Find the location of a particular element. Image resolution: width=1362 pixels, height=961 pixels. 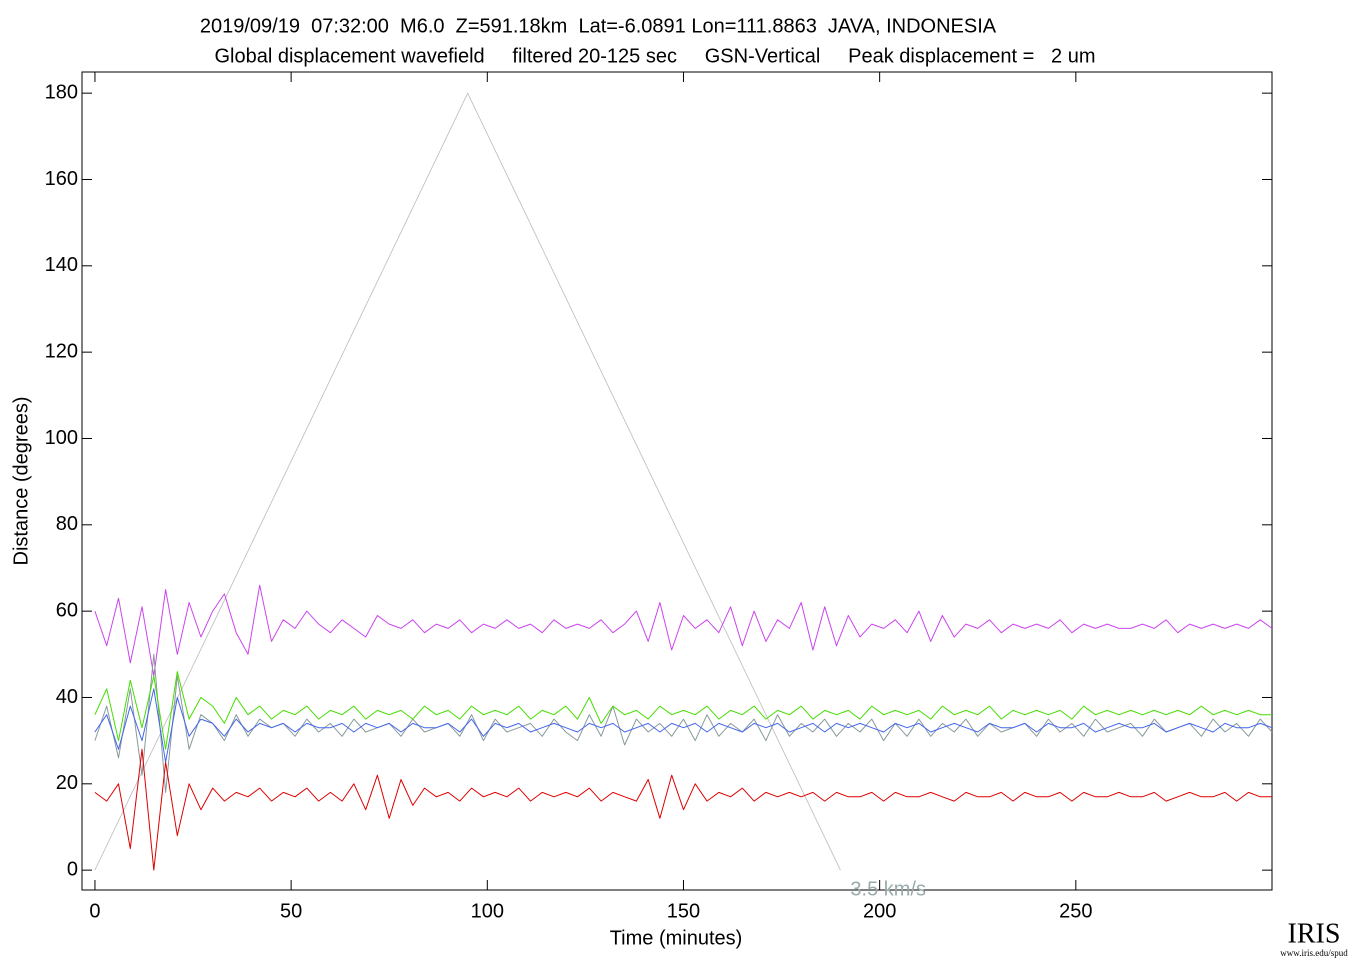

y-tick-label: 100 is located at coordinates (61, 438).